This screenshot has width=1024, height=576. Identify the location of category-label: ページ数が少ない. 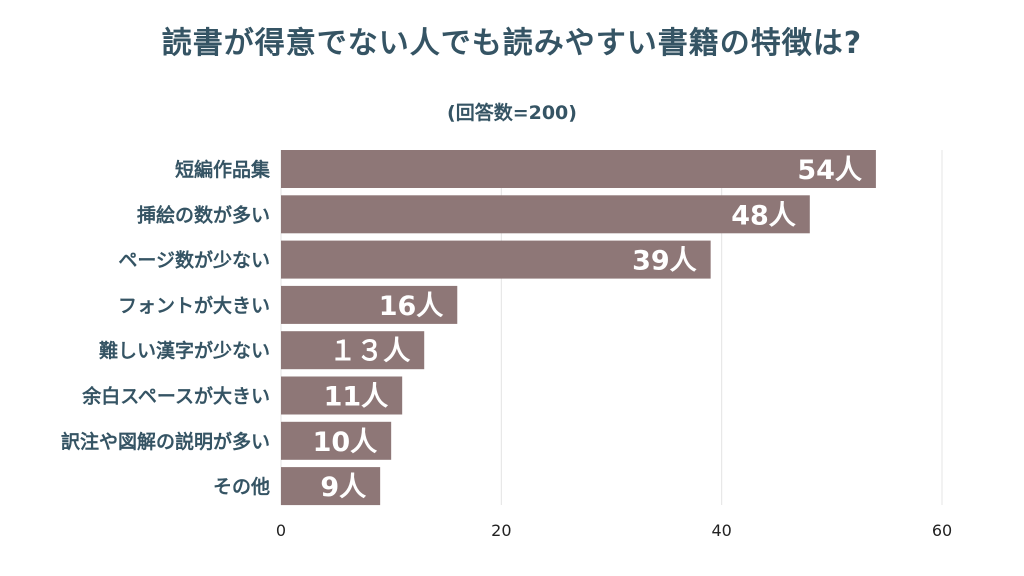
(194, 260).